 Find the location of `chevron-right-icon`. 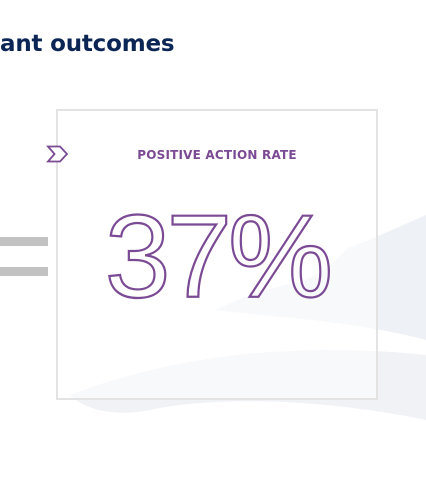

chevron-right-icon is located at coordinates (57, 154).